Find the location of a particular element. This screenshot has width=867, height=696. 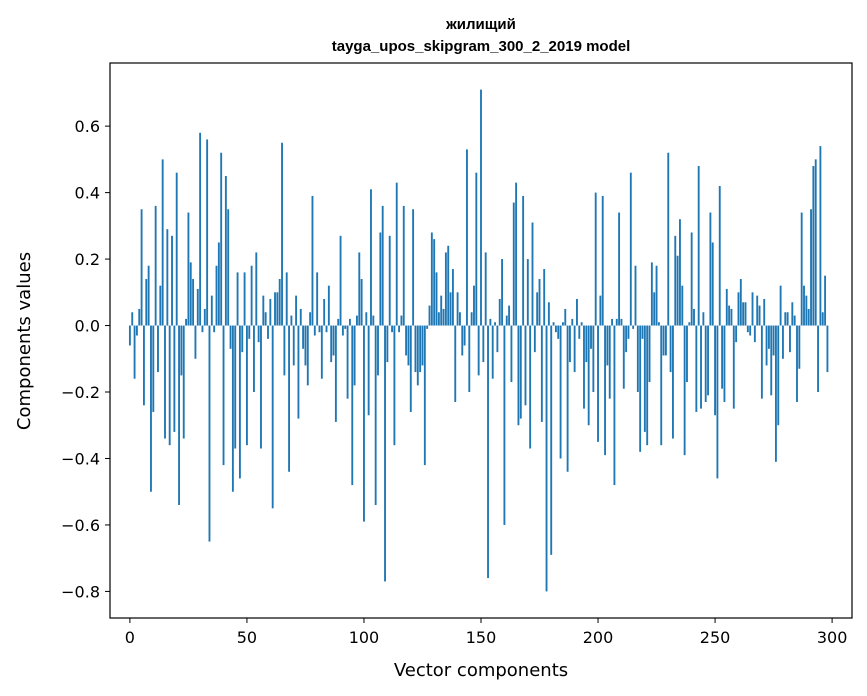

chart-title: жилищий is located at coordinates (480, 24).